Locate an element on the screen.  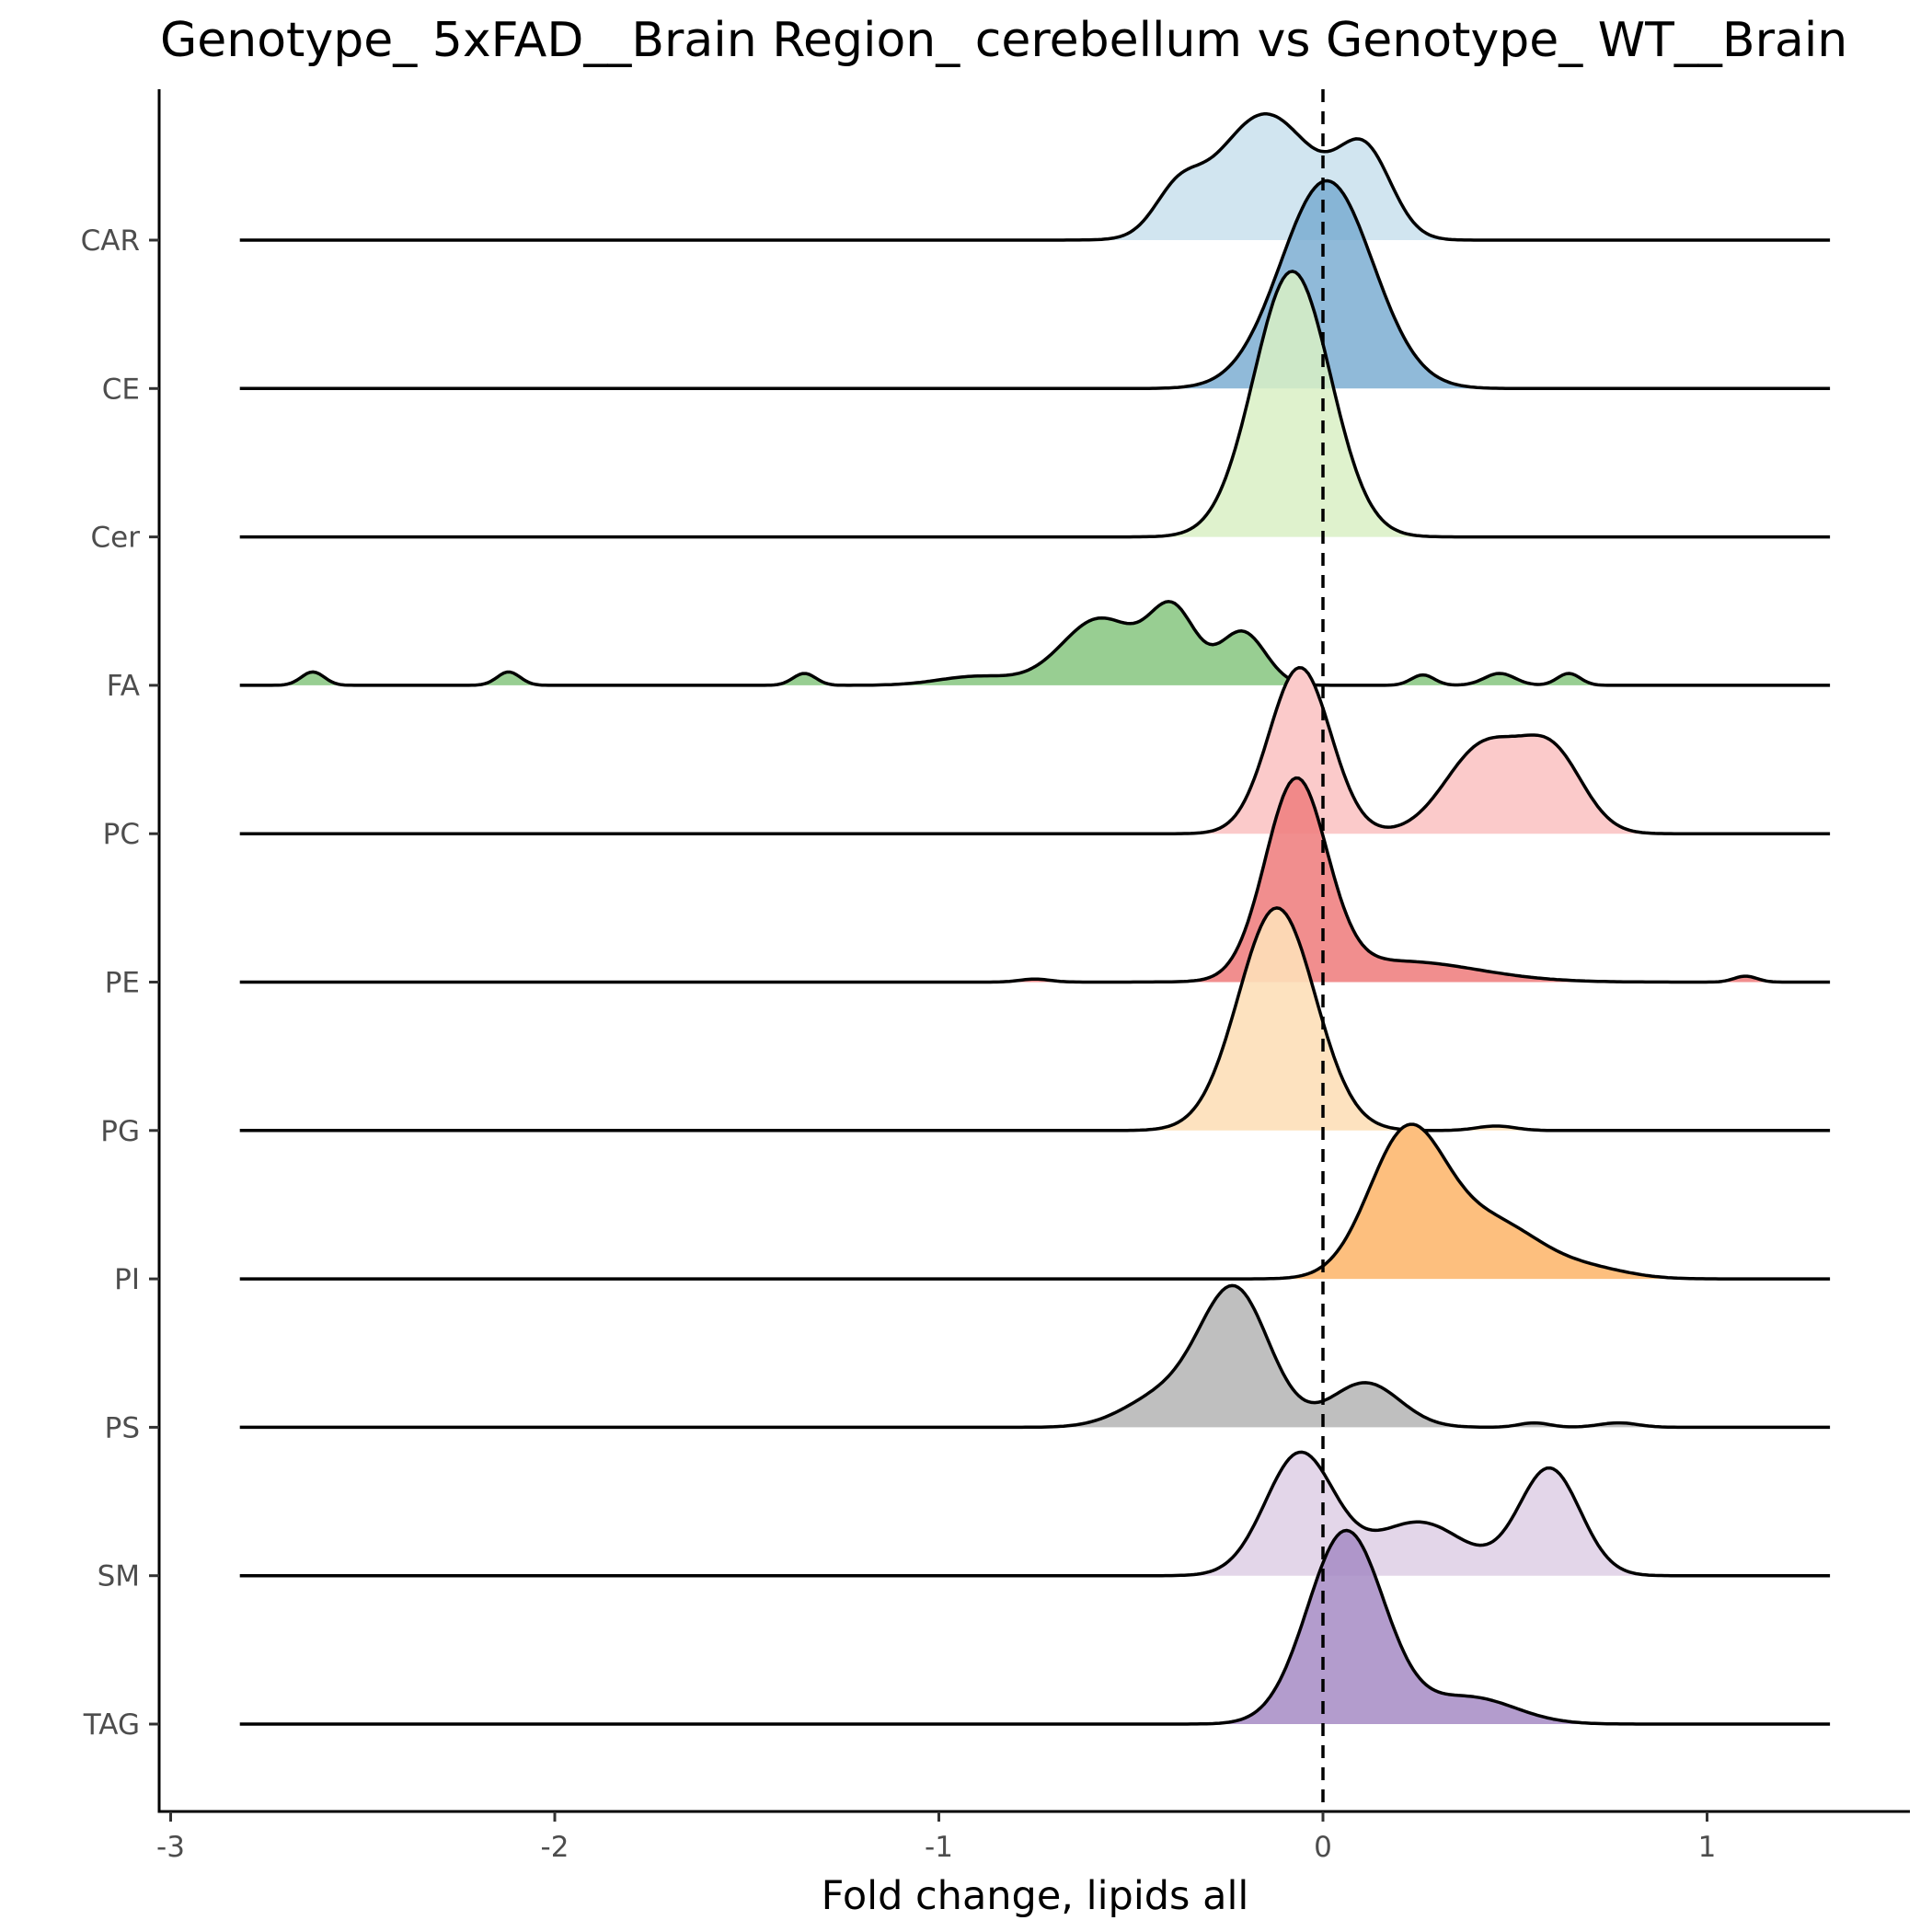
x-tick-label: -2 is located at coordinates (555, 1847).